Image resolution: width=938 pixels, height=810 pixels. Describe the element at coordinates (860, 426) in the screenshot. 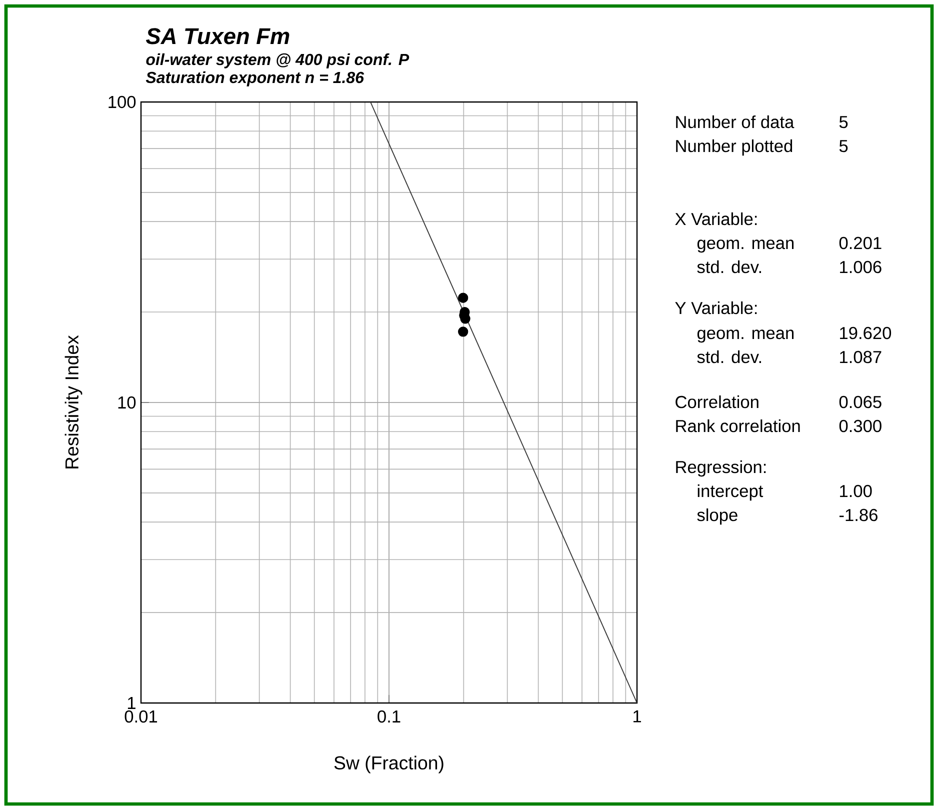

I see `text: 0.300` at that location.